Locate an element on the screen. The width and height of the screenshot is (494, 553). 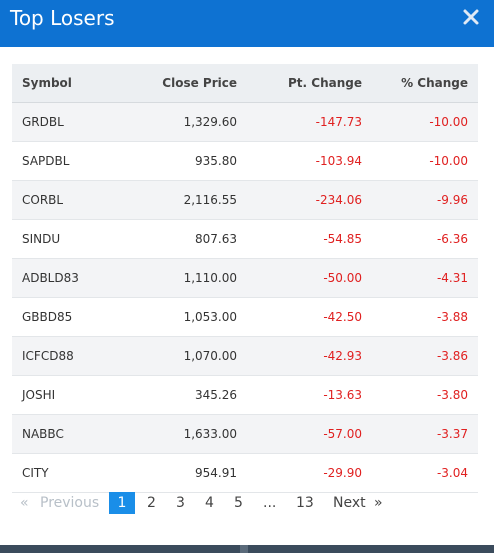
close-price-cell: 2,116.55 is located at coordinates (210, 199).